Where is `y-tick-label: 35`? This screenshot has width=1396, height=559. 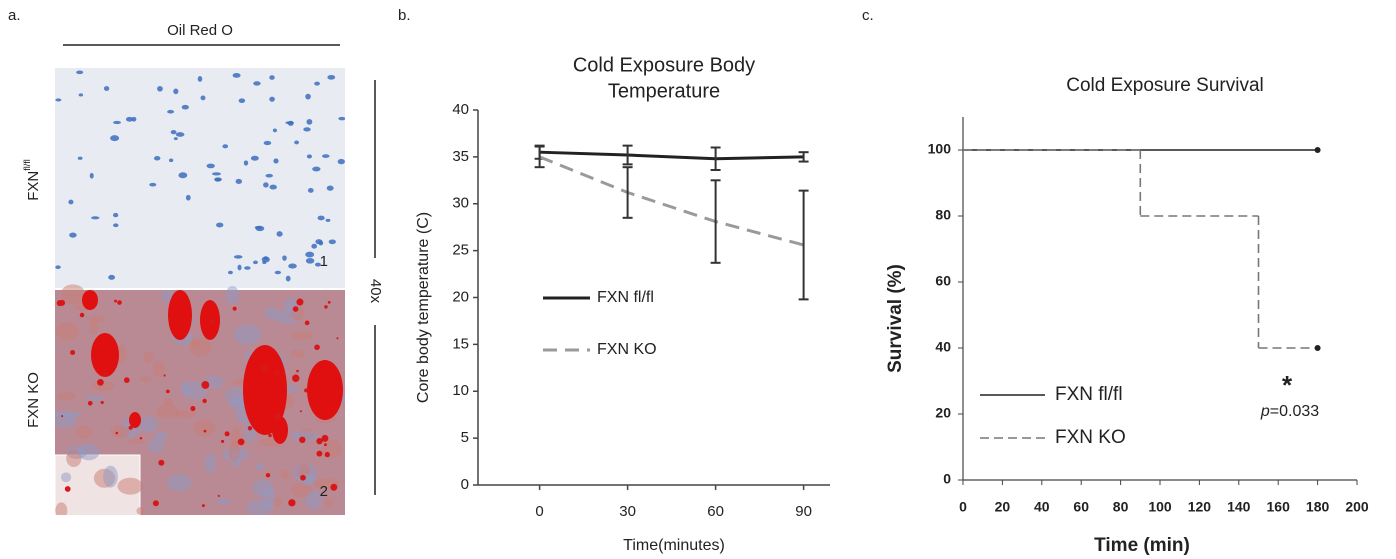 y-tick-label: 35 is located at coordinates (460, 156).